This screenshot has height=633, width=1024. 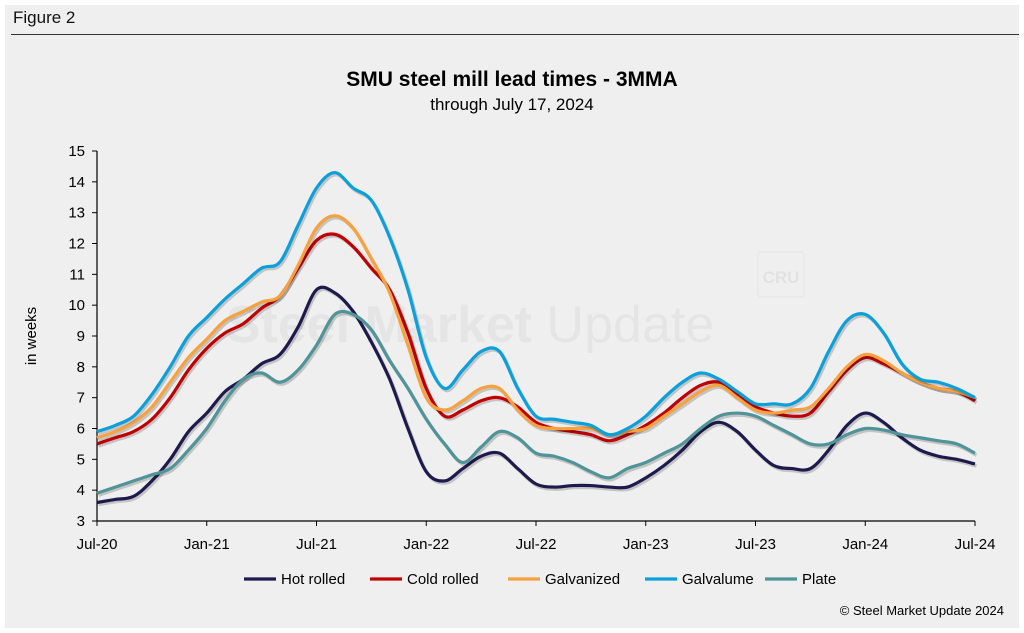 What do you see at coordinates (207, 544) in the screenshot?
I see `x-tick-label: Jan-21` at bounding box center [207, 544].